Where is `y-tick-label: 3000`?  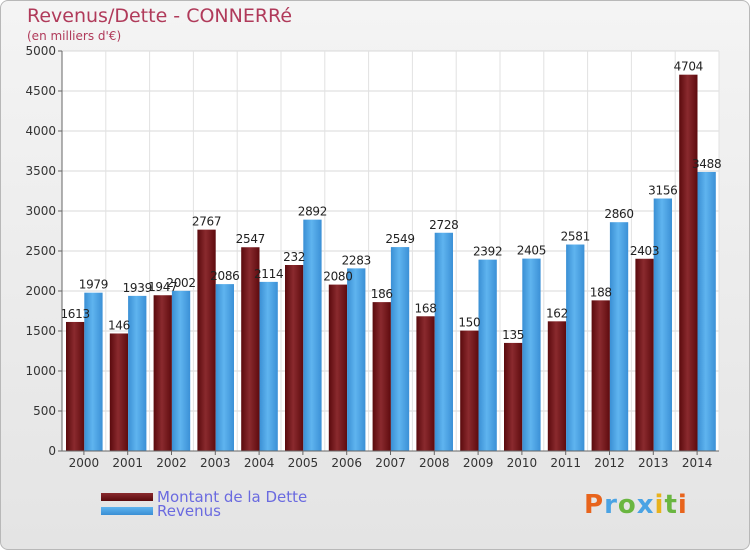
y-tick-label: 3000 is located at coordinates (40, 211).